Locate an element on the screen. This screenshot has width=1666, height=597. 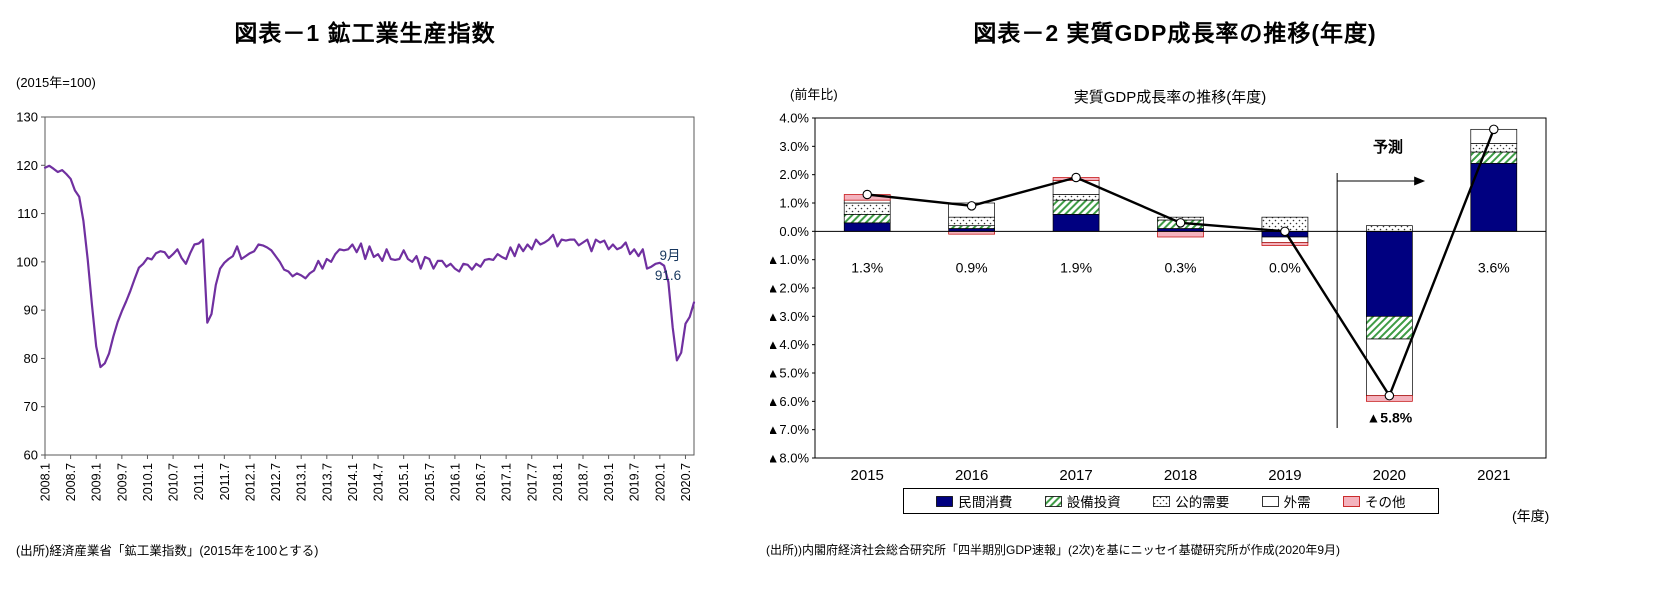
forecast-label: 予測 is located at coordinates (1387, 147).